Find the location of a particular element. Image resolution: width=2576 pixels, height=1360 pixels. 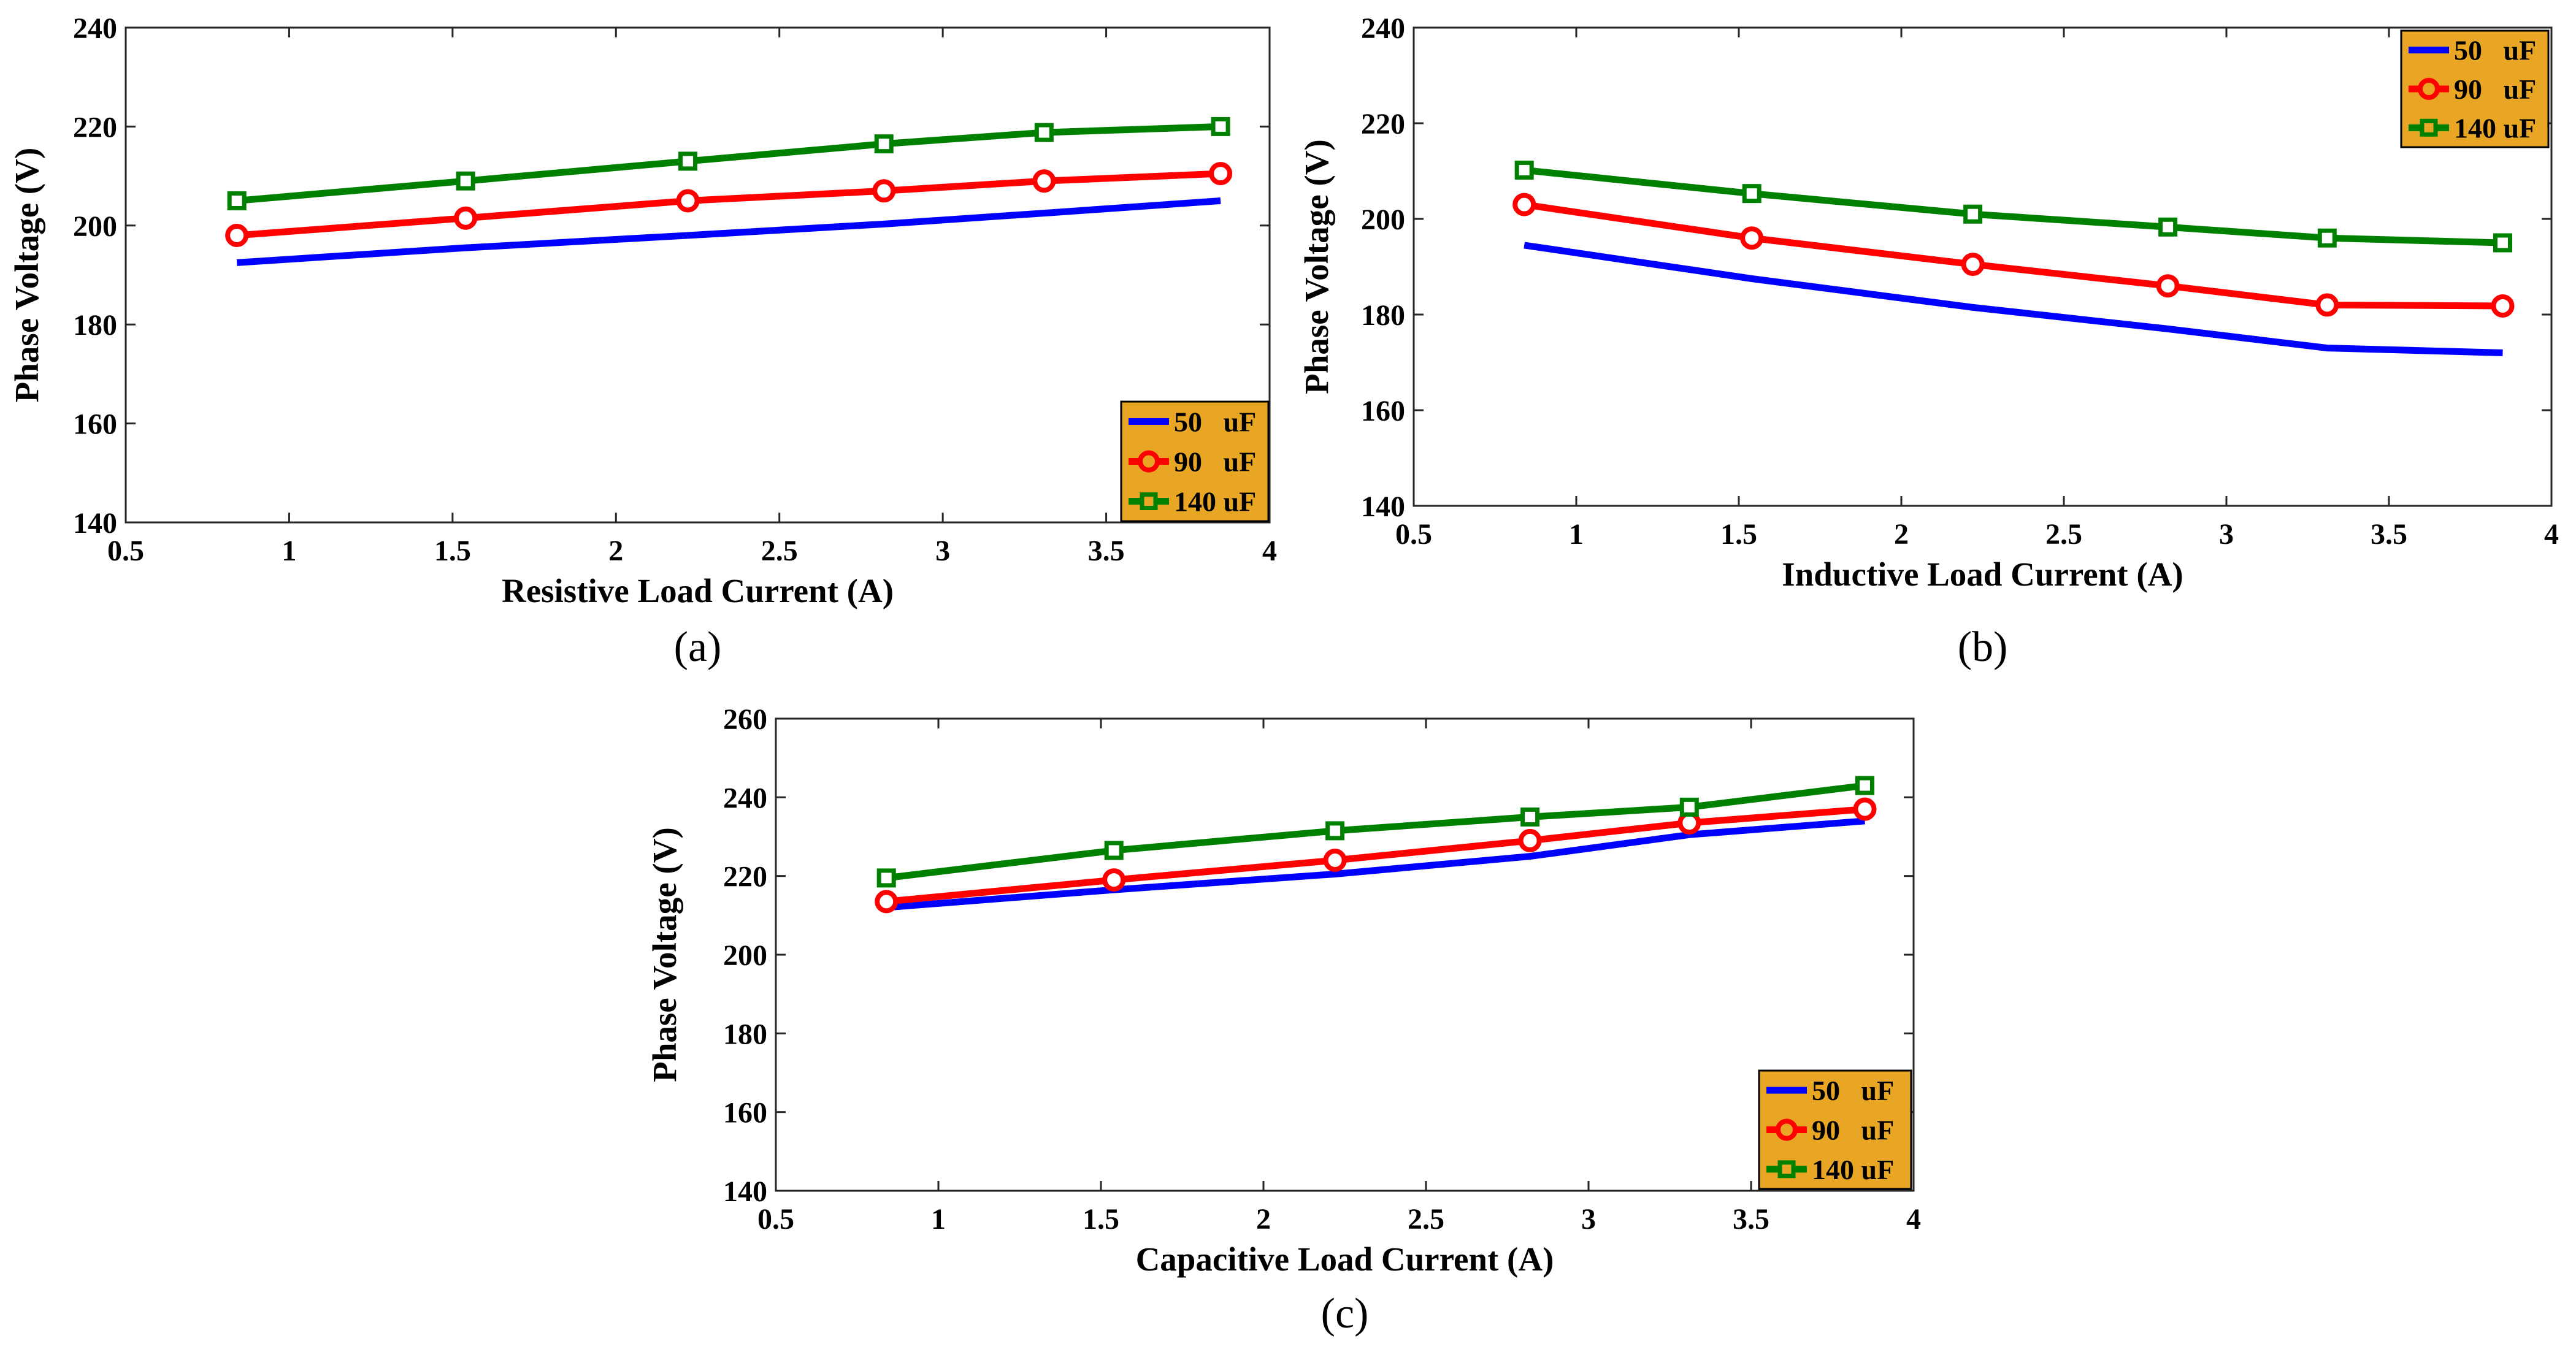

panel-label: (c) is located at coordinates (1345, 1313).